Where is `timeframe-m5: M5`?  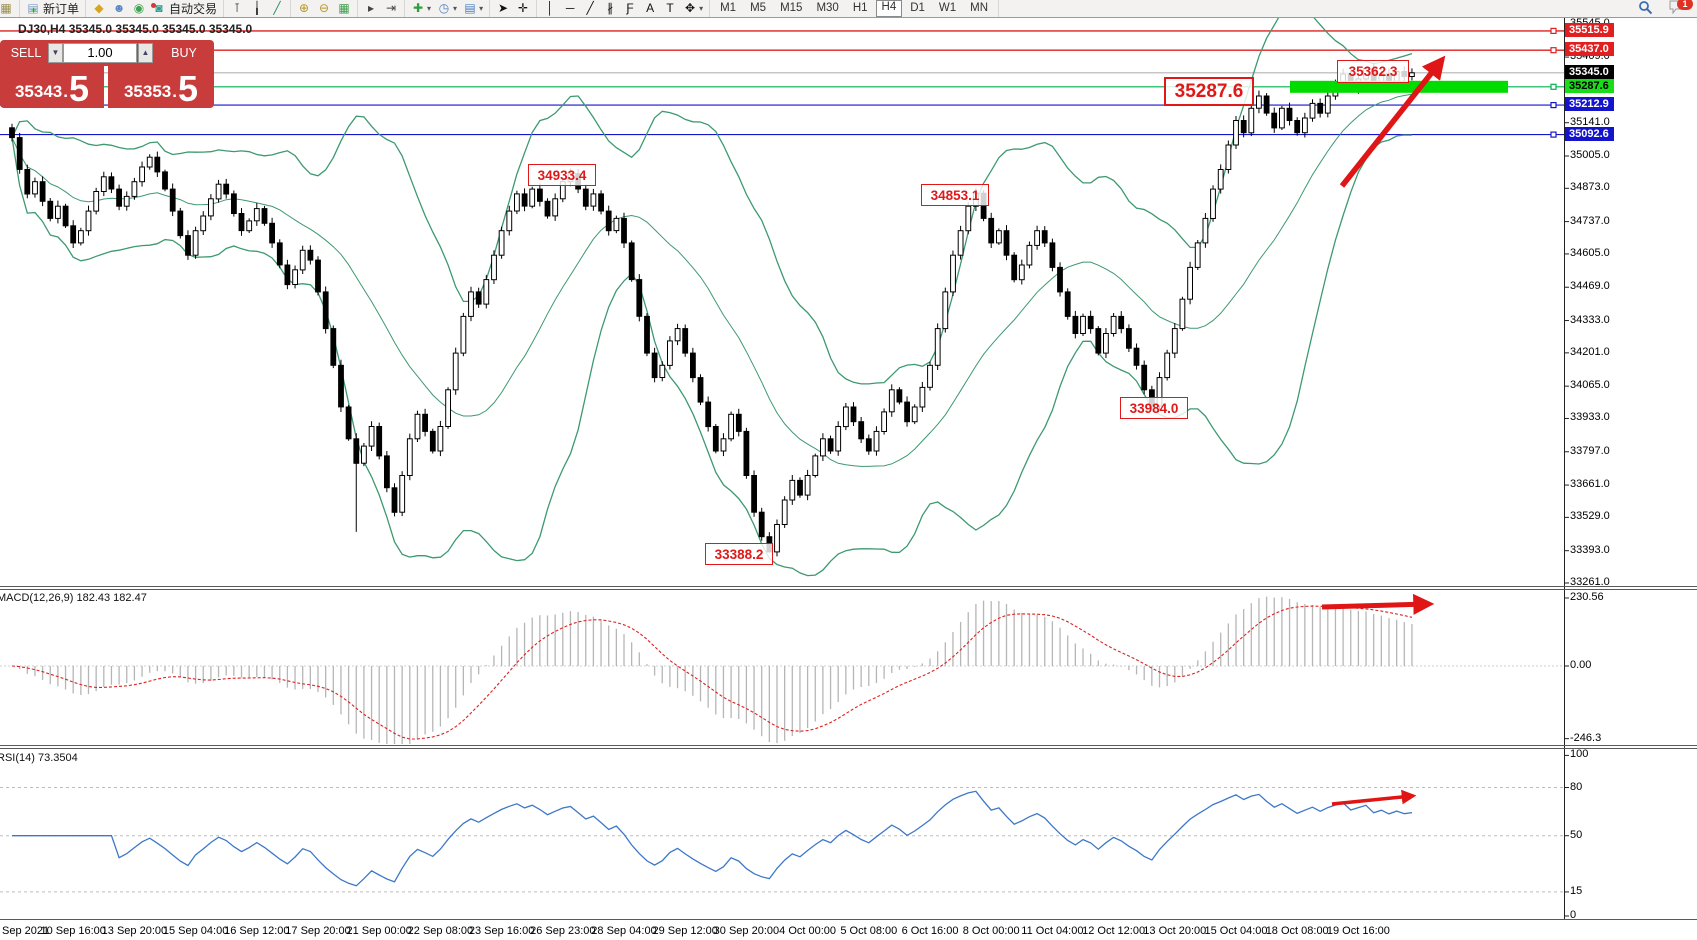
timeframe-m5: M5 is located at coordinates (758, 8).